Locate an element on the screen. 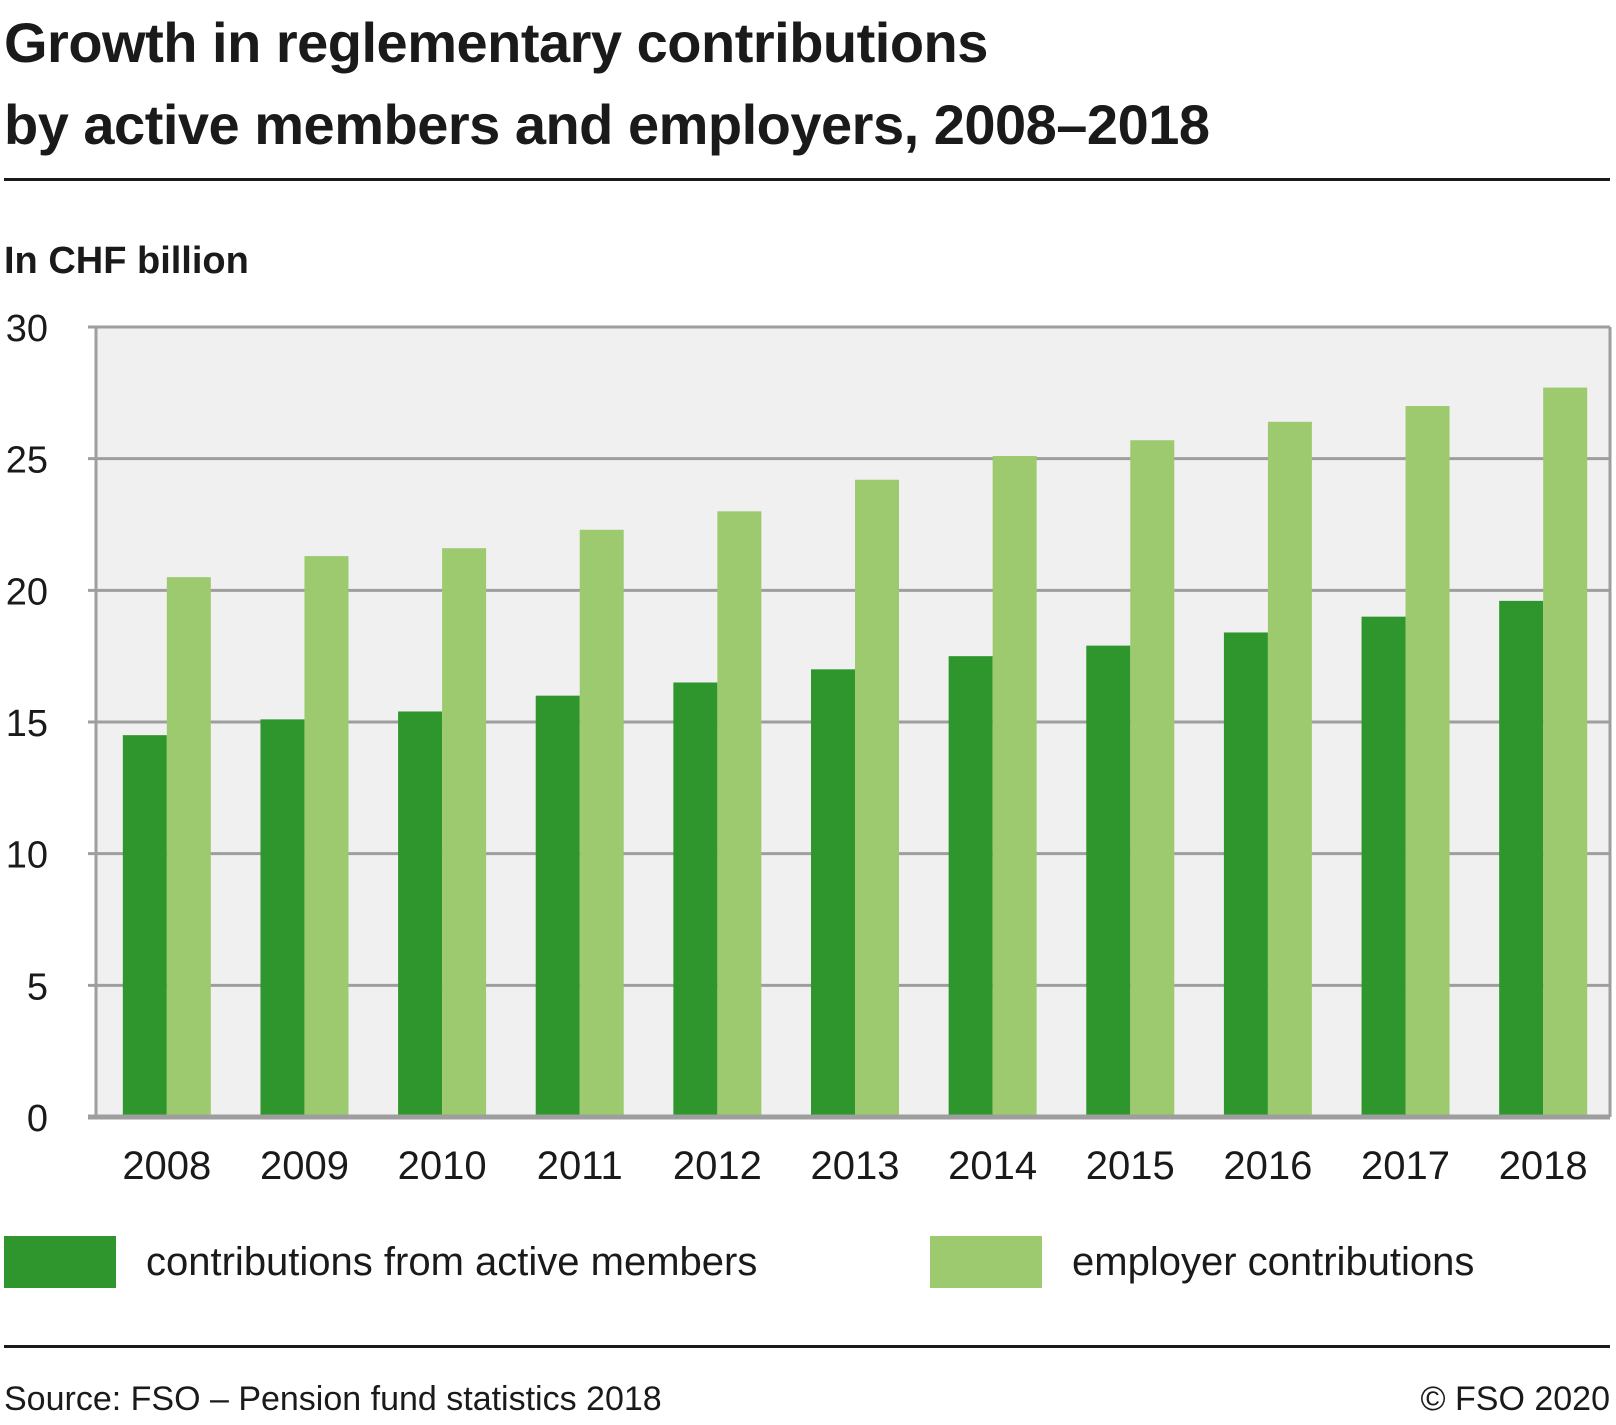 This screenshot has width=1616, height=1425. footer-divider is located at coordinates (807, 1346).